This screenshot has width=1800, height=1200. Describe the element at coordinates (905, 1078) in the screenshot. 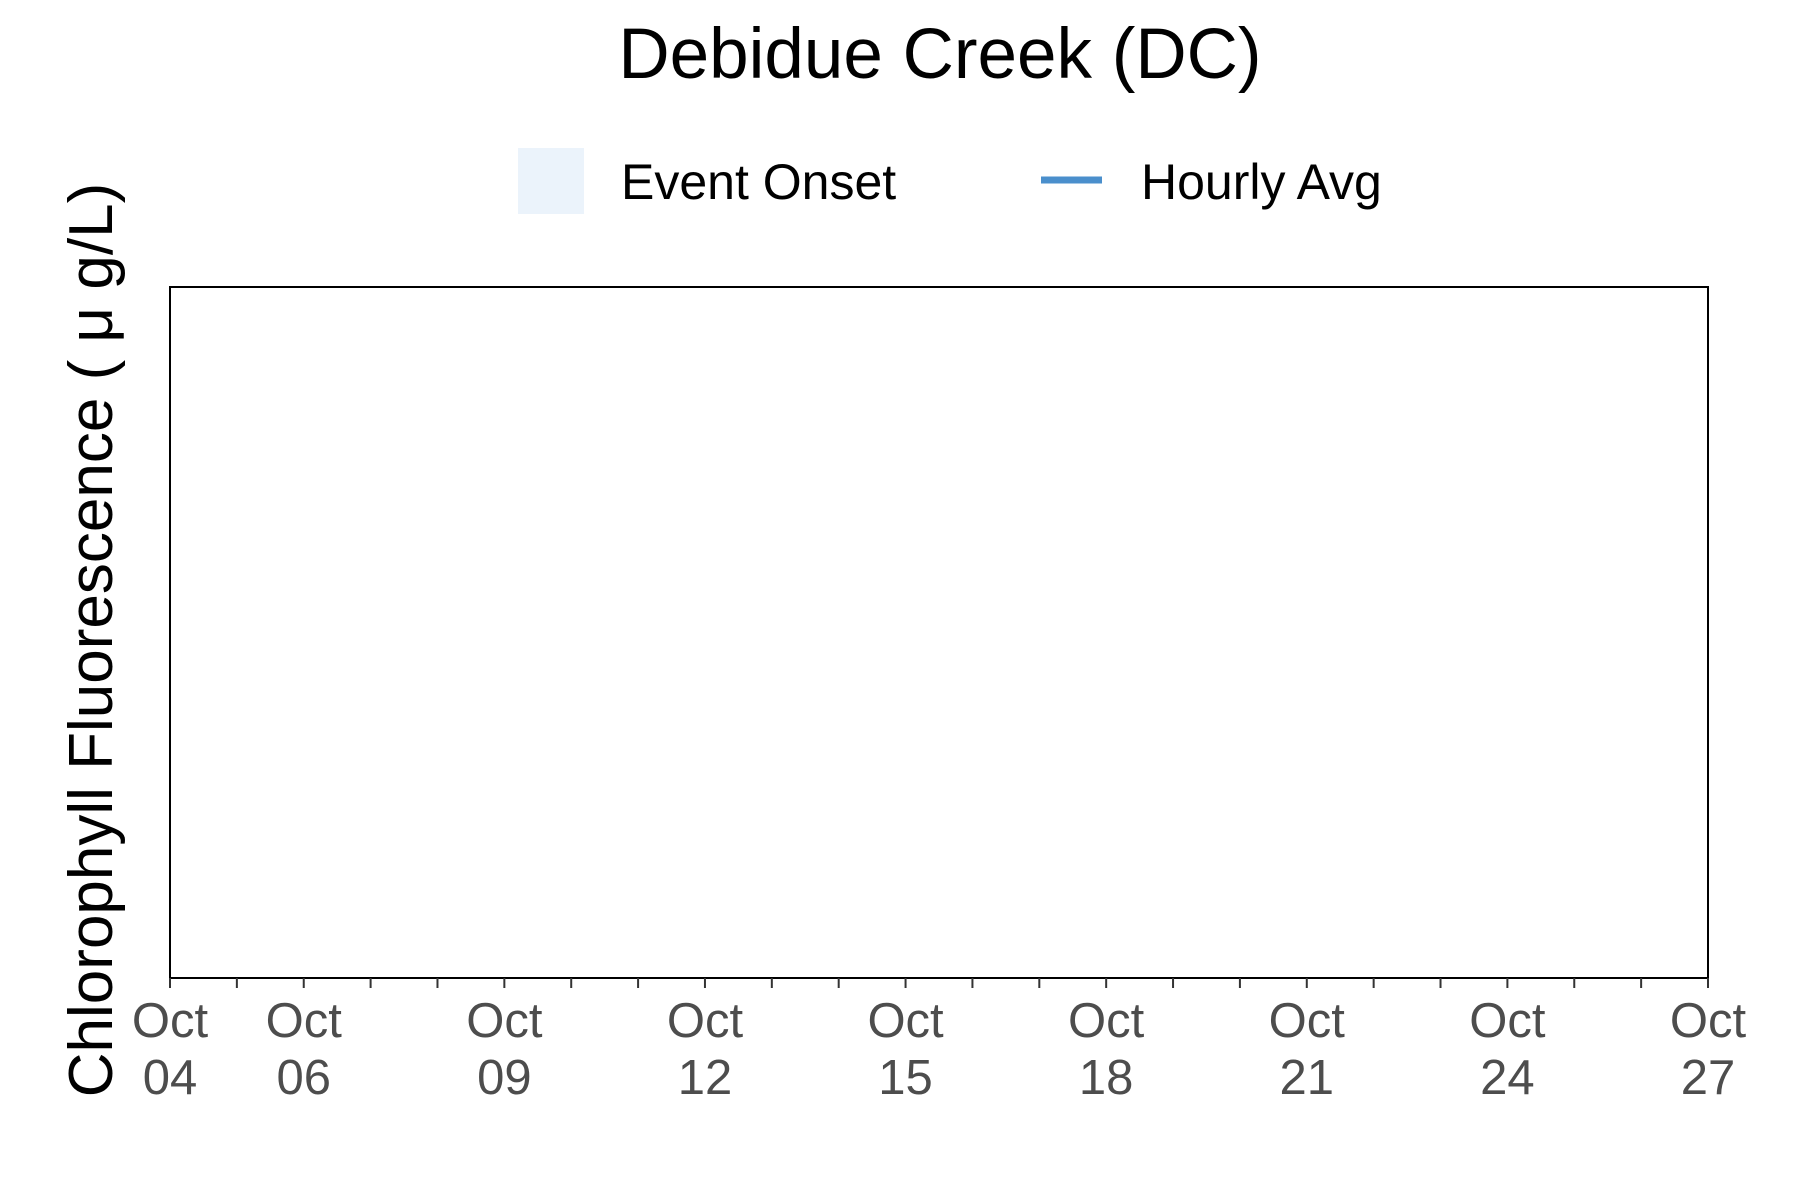

I see `x-tick-label-day: 15` at that location.